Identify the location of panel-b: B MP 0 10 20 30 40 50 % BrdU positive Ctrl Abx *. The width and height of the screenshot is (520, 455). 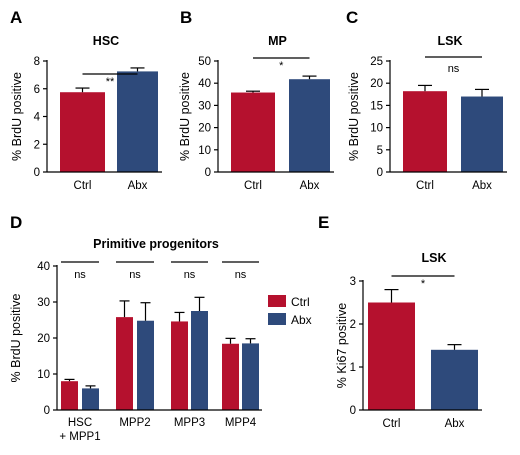
(256, 100).